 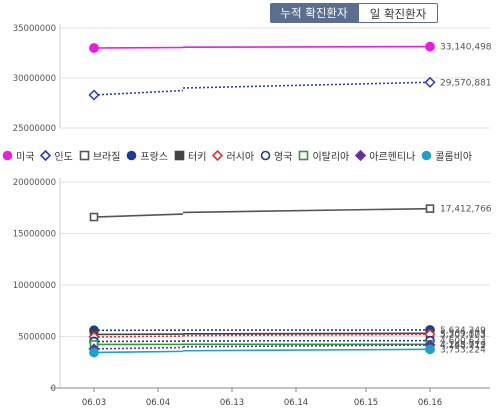 I want to click on top-series-1-point-end, so click(x=430, y=82).